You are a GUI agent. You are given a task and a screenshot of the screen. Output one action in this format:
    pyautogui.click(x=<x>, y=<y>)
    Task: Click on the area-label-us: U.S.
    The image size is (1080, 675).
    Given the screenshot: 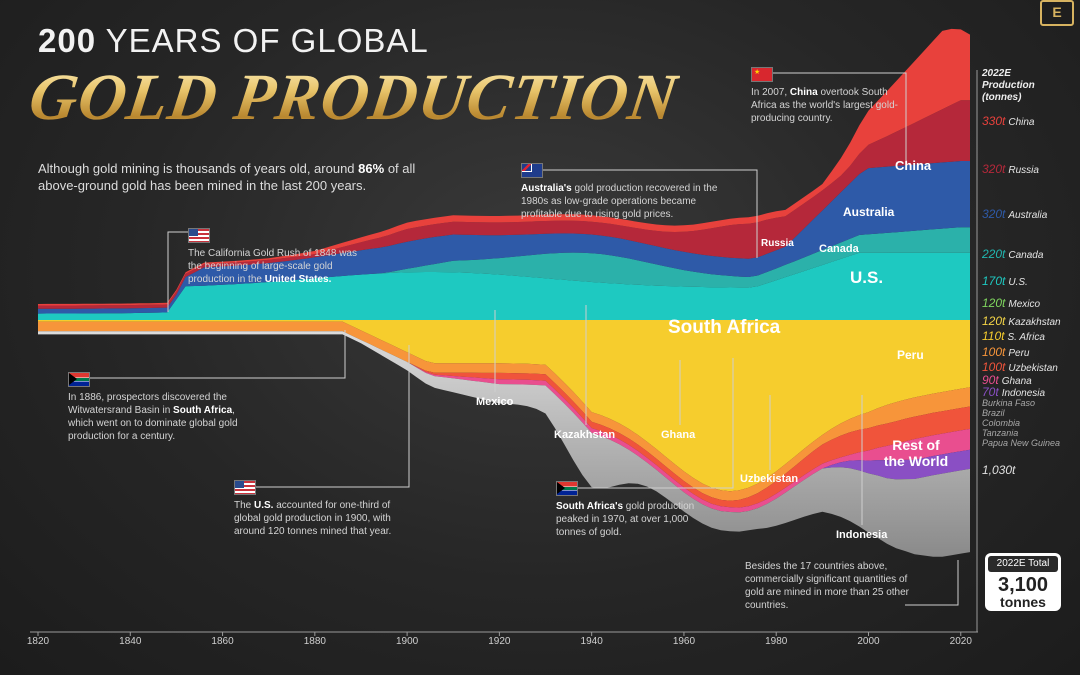 What is the action you would take?
    pyautogui.click(x=867, y=277)
    